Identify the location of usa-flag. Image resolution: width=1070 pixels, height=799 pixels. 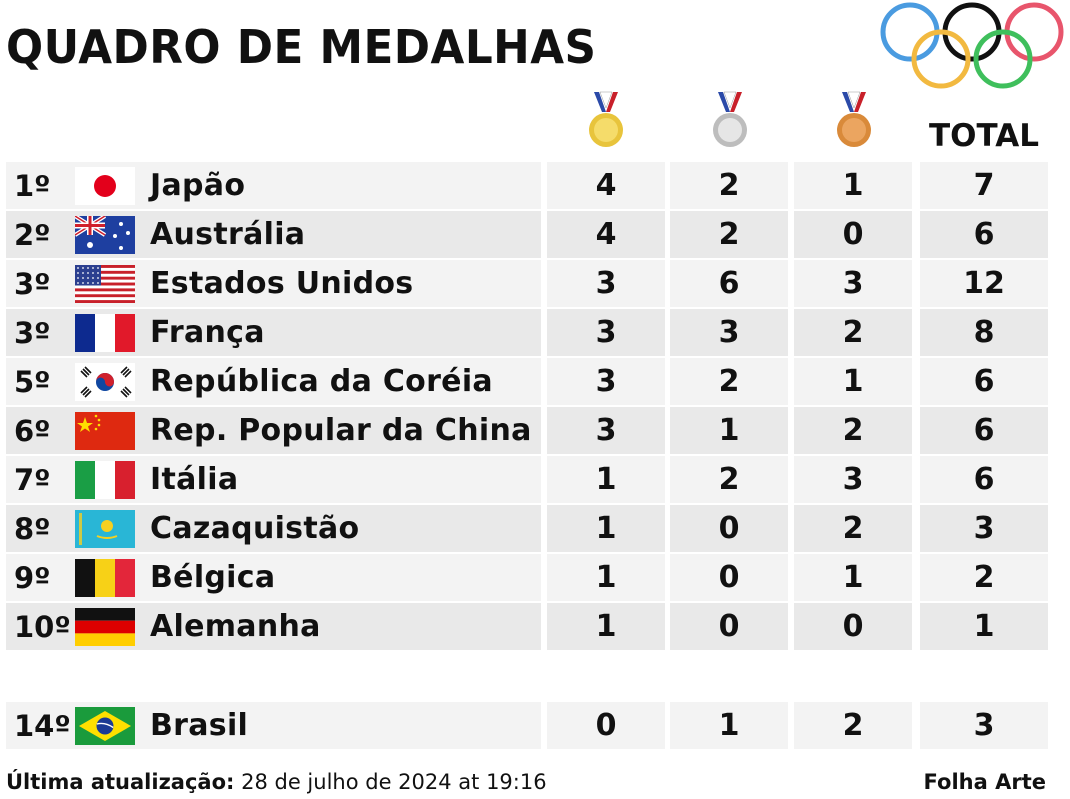
(105, 284).